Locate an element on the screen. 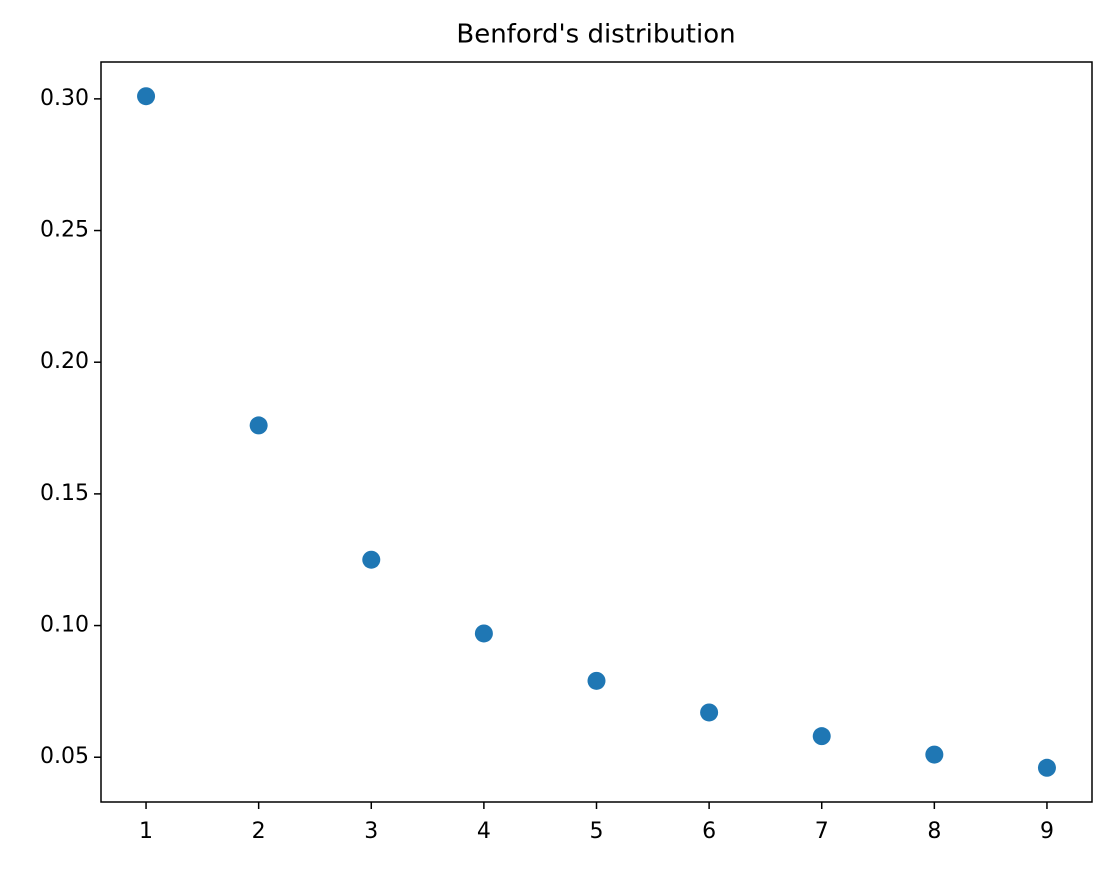 The height and width of the screenshot is (869, 1113). y-tick-label: 0.20 is located at coordinates (64, 361).